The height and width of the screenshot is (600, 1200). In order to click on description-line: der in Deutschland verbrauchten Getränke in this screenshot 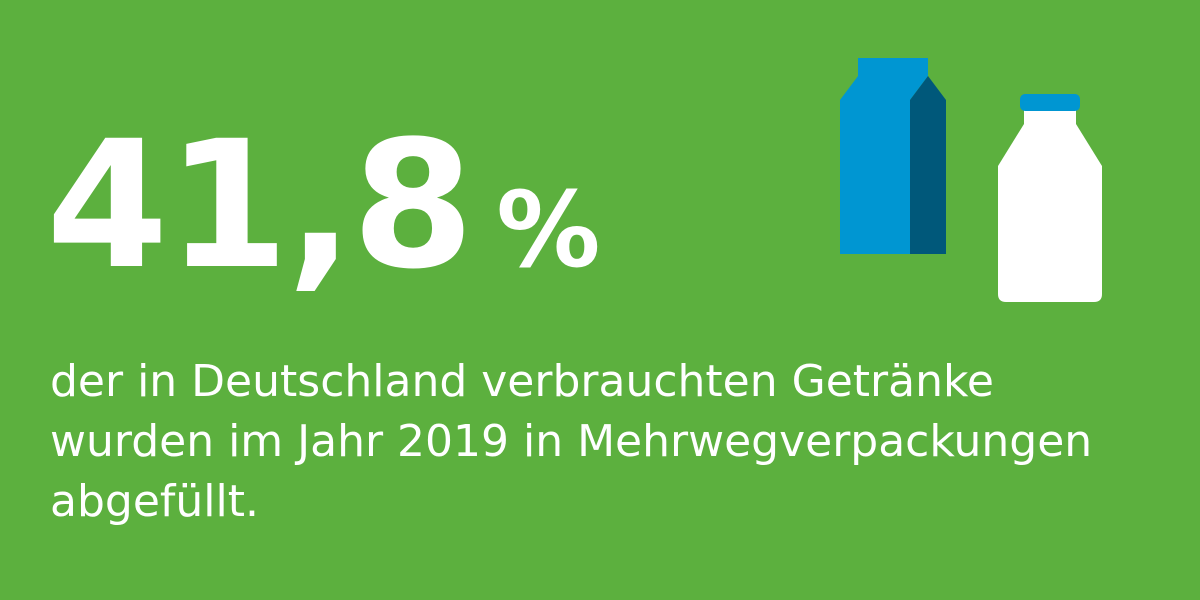, I will do `click(522, 381)`.